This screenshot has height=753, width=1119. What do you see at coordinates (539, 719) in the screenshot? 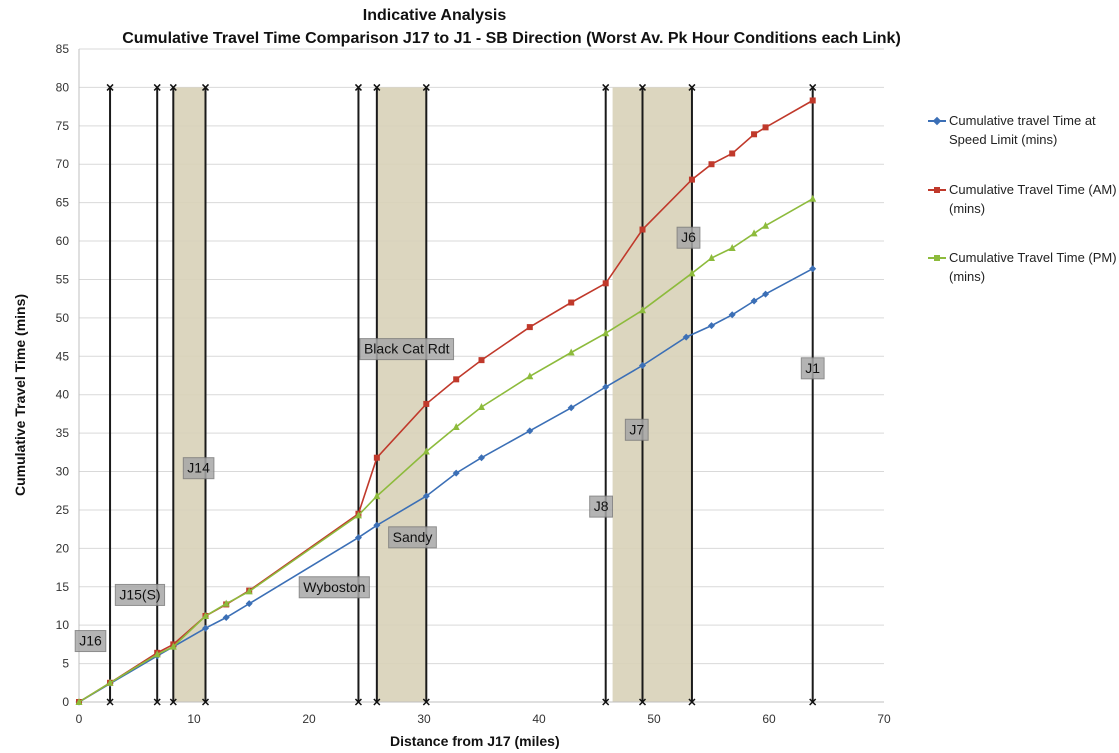
I see `x-tick-label: 40` at bounding box center [539, 719].